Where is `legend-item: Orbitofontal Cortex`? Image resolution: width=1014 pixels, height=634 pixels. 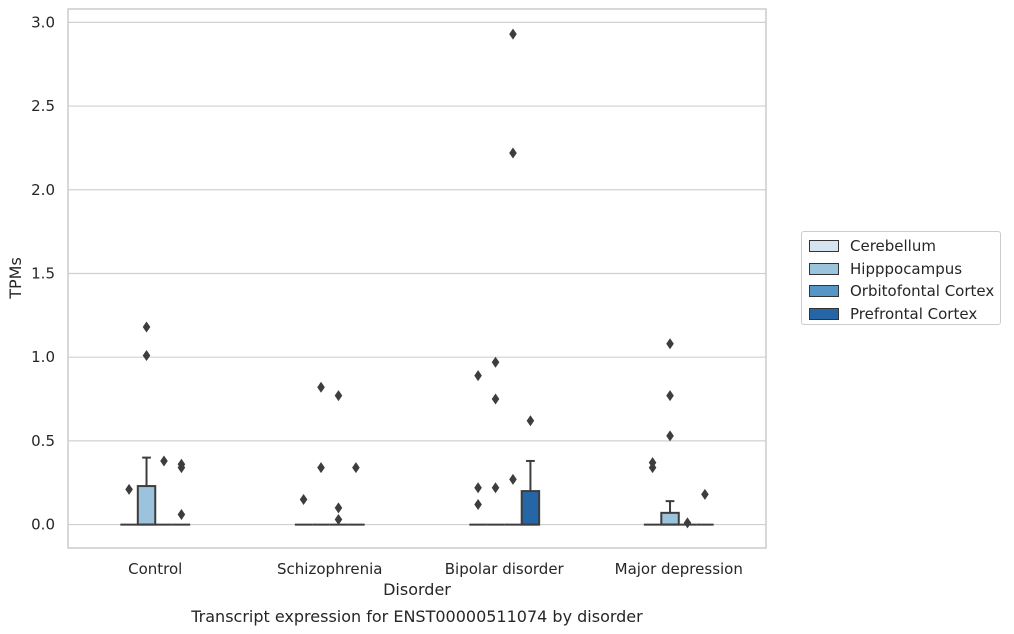 legend-item: Orbitofontal Cortex is located at coordinates (904, 291).